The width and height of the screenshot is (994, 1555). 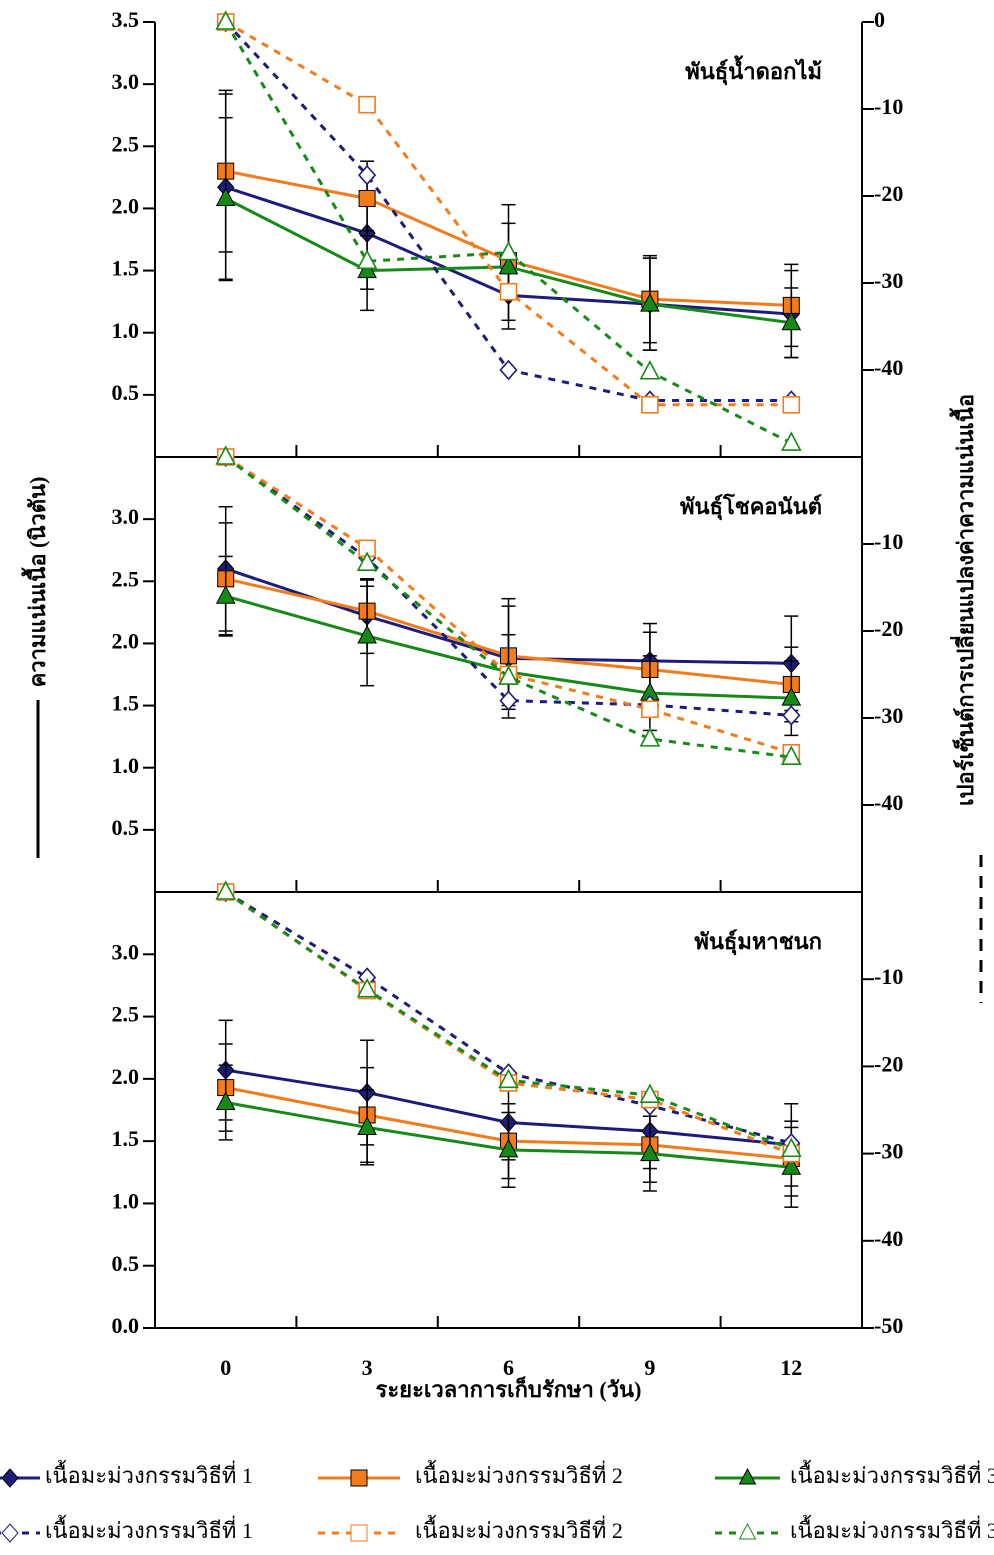 I want to click on panel-title: พันธุ์มหาชนก, so click(x=758, y=942).